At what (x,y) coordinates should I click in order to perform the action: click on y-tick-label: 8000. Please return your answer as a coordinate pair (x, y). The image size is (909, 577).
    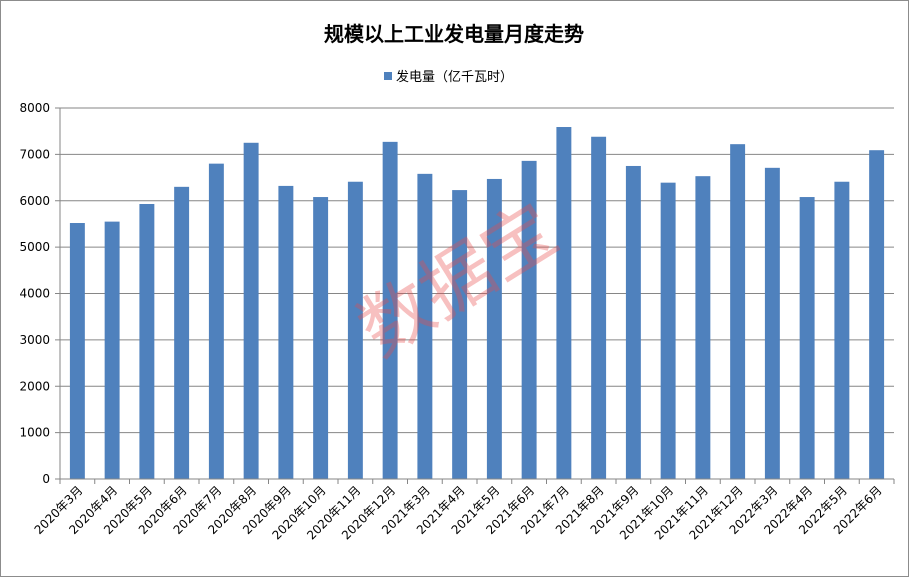
    Looking at the image, I should click on (34, 108).